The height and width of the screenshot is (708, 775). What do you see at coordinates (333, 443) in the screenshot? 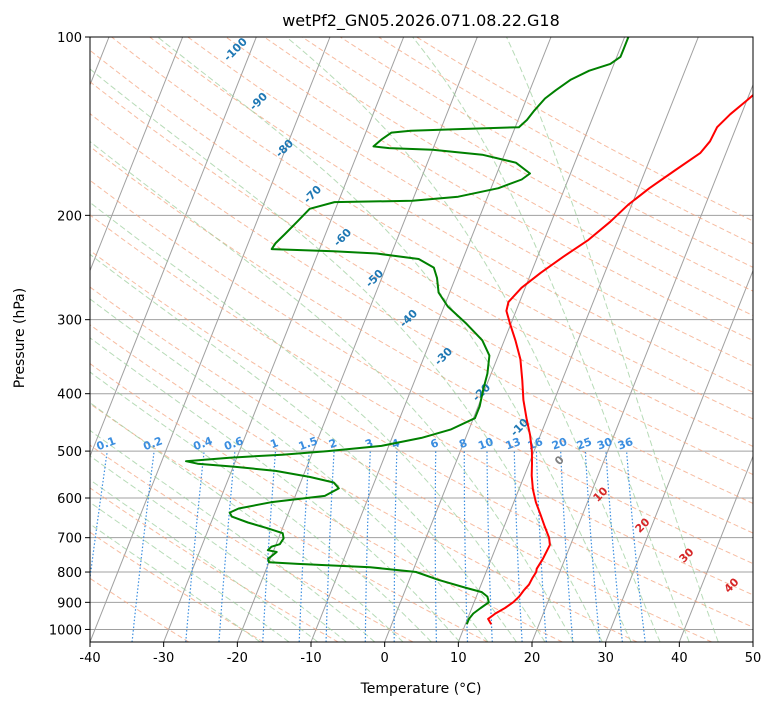
I see `mixing-ratio-label: 2` at bounding box center [333, 443].